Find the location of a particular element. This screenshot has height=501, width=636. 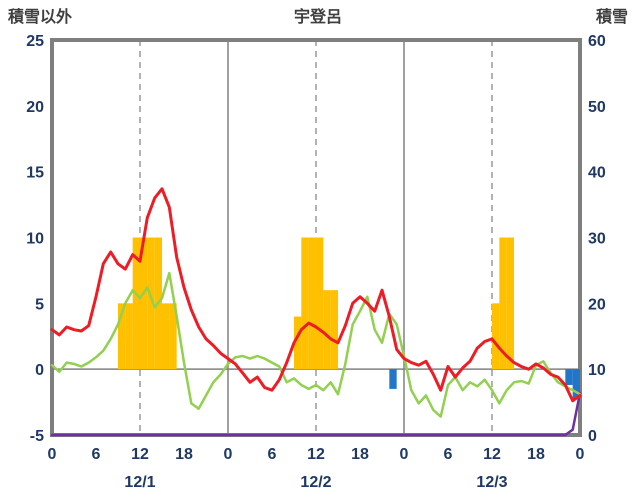

purple-line is located at coordinates (316, 414).